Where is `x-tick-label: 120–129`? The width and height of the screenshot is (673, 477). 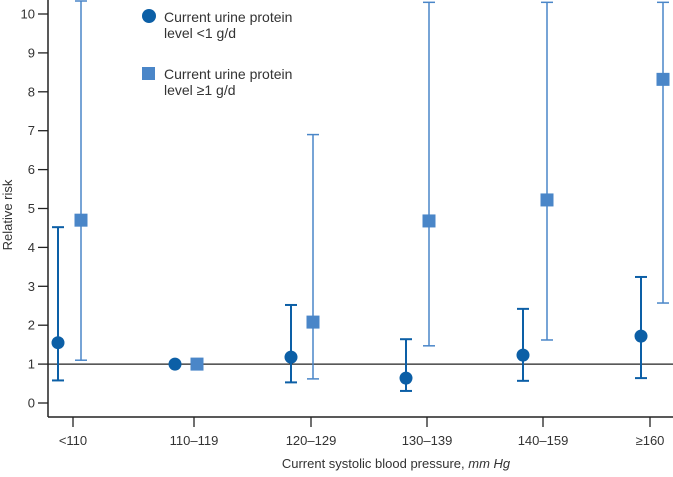 x-tick-label: 120–129 is located at coordinates (311, 440).